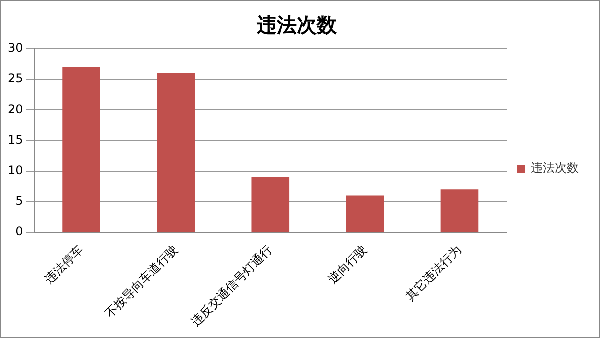 This screenshot has height=338, width=600. What do you see at coordinates (16, 109) in the screenshot?
I see `y-tick-label: 20` at bounding box center [16, 109].